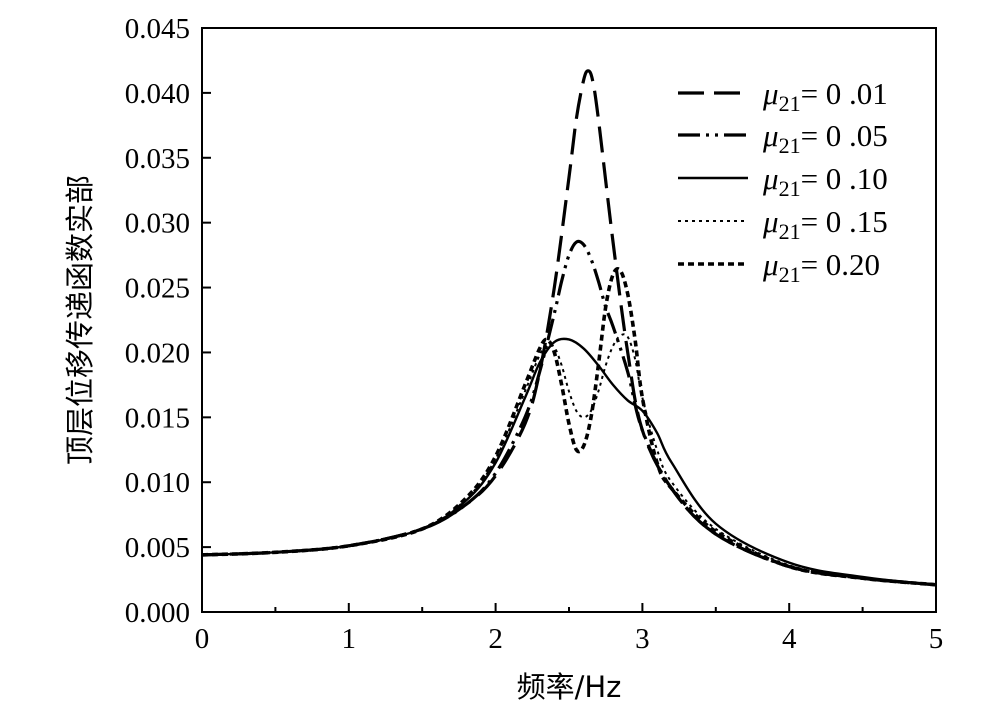 The height and width of the screenshot is (712, 1000). I want to click on y-tick-label: 0.045, so click(157, 29).